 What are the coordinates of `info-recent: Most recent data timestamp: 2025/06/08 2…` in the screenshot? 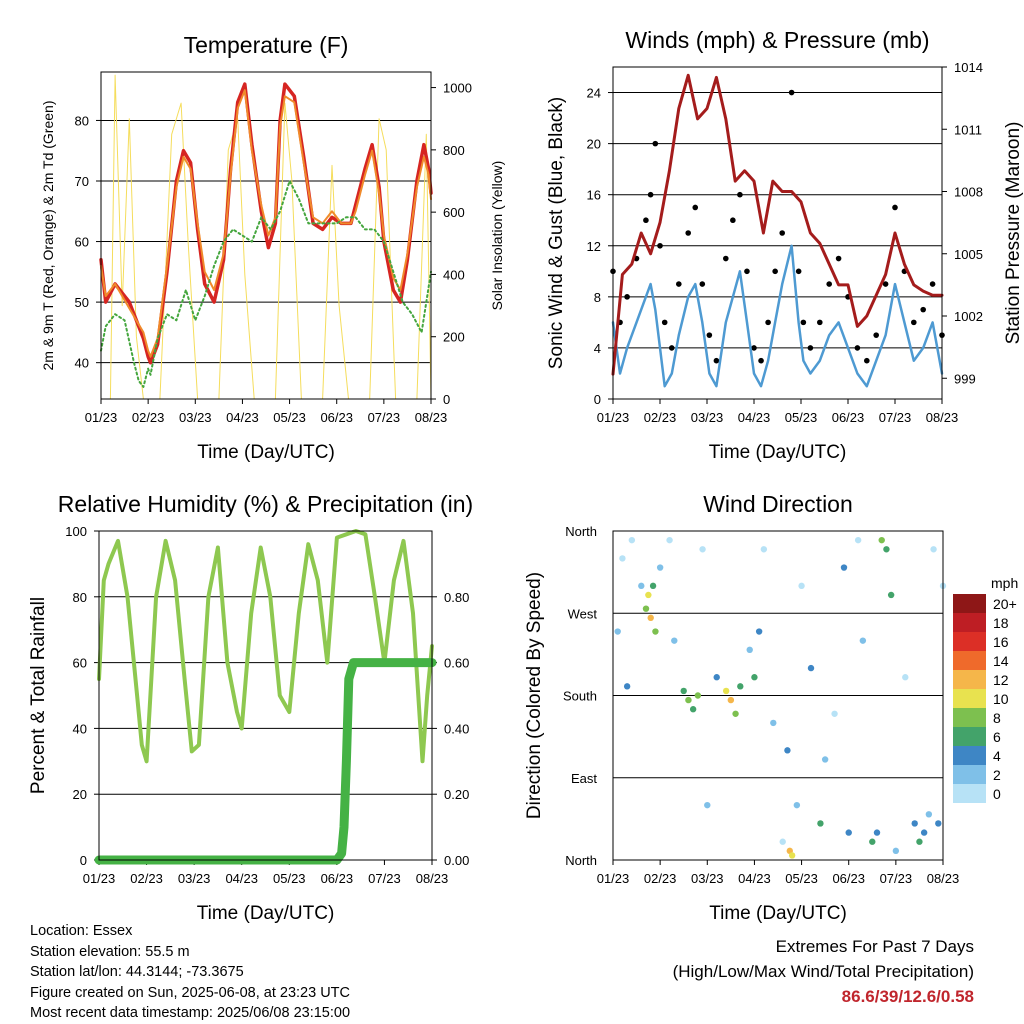 It's located at (190, 1013).